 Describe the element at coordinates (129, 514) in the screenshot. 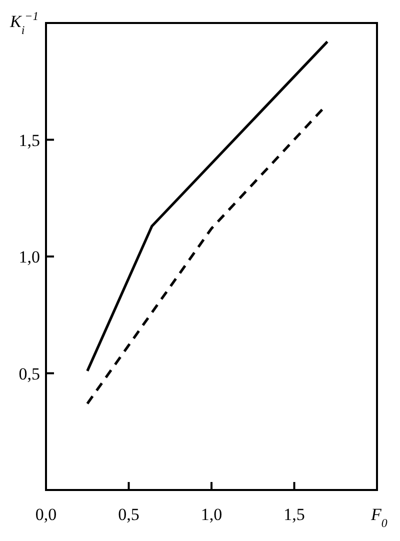

I see `x-tick-label: 0,5` at that location.